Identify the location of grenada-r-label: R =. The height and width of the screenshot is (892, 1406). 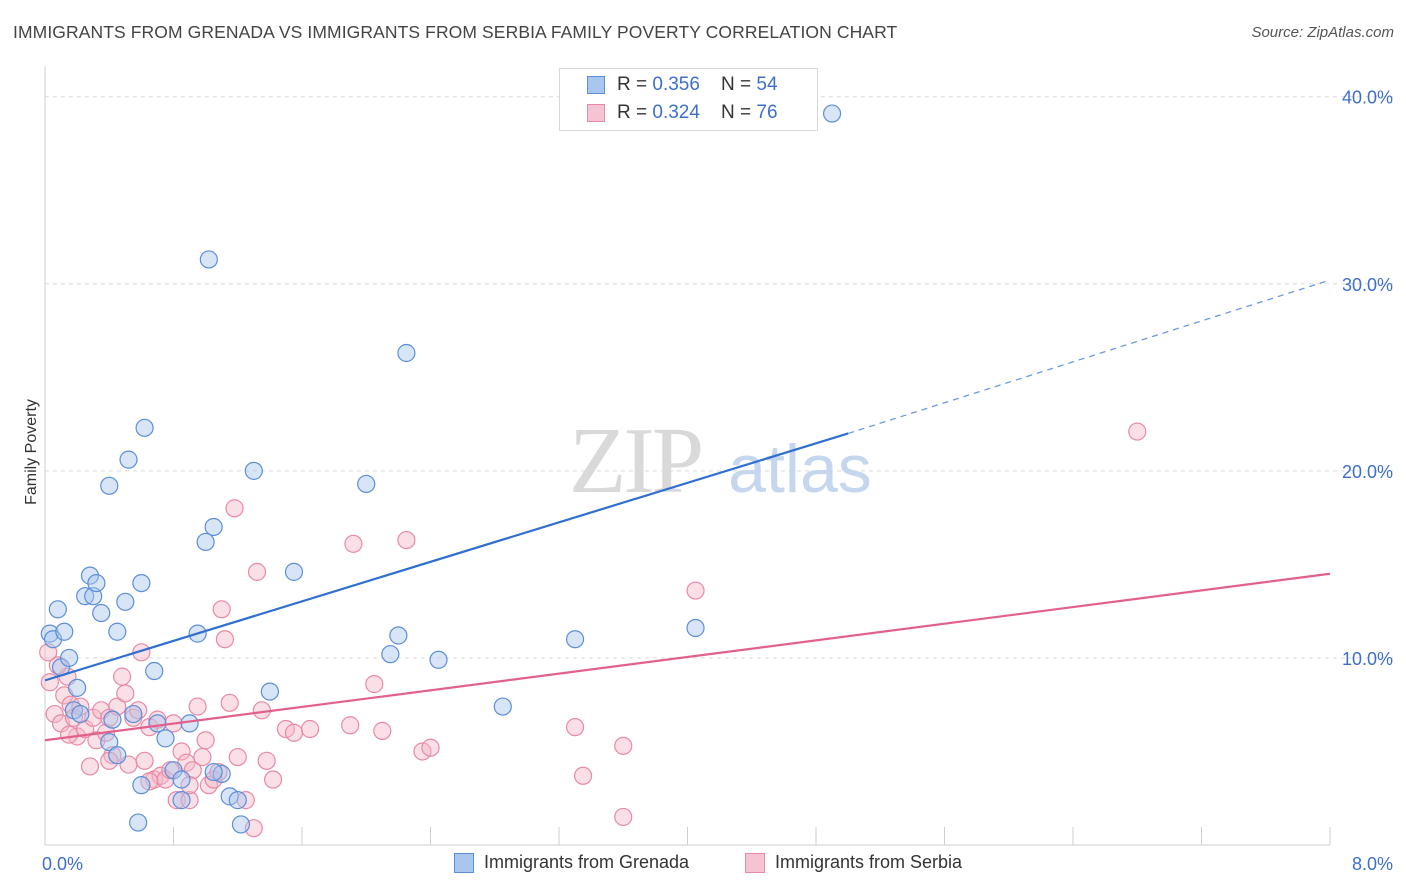
(635, 84).